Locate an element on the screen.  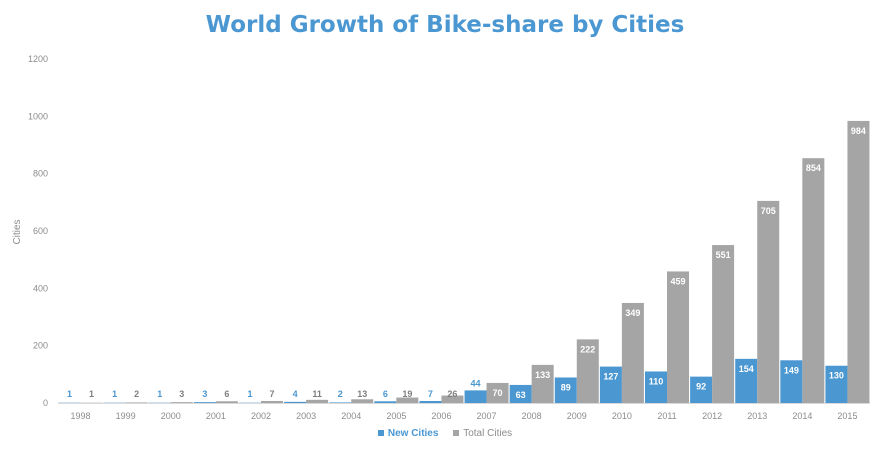
y-tick-label: 1000 is located at coordinates (38, 116).